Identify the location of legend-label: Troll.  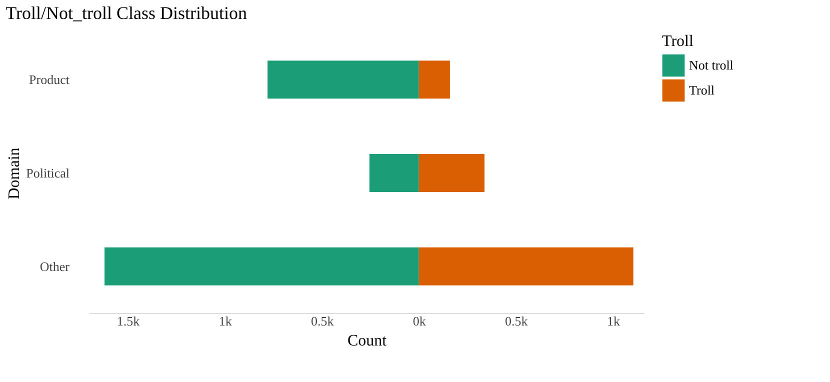
(702, 90).